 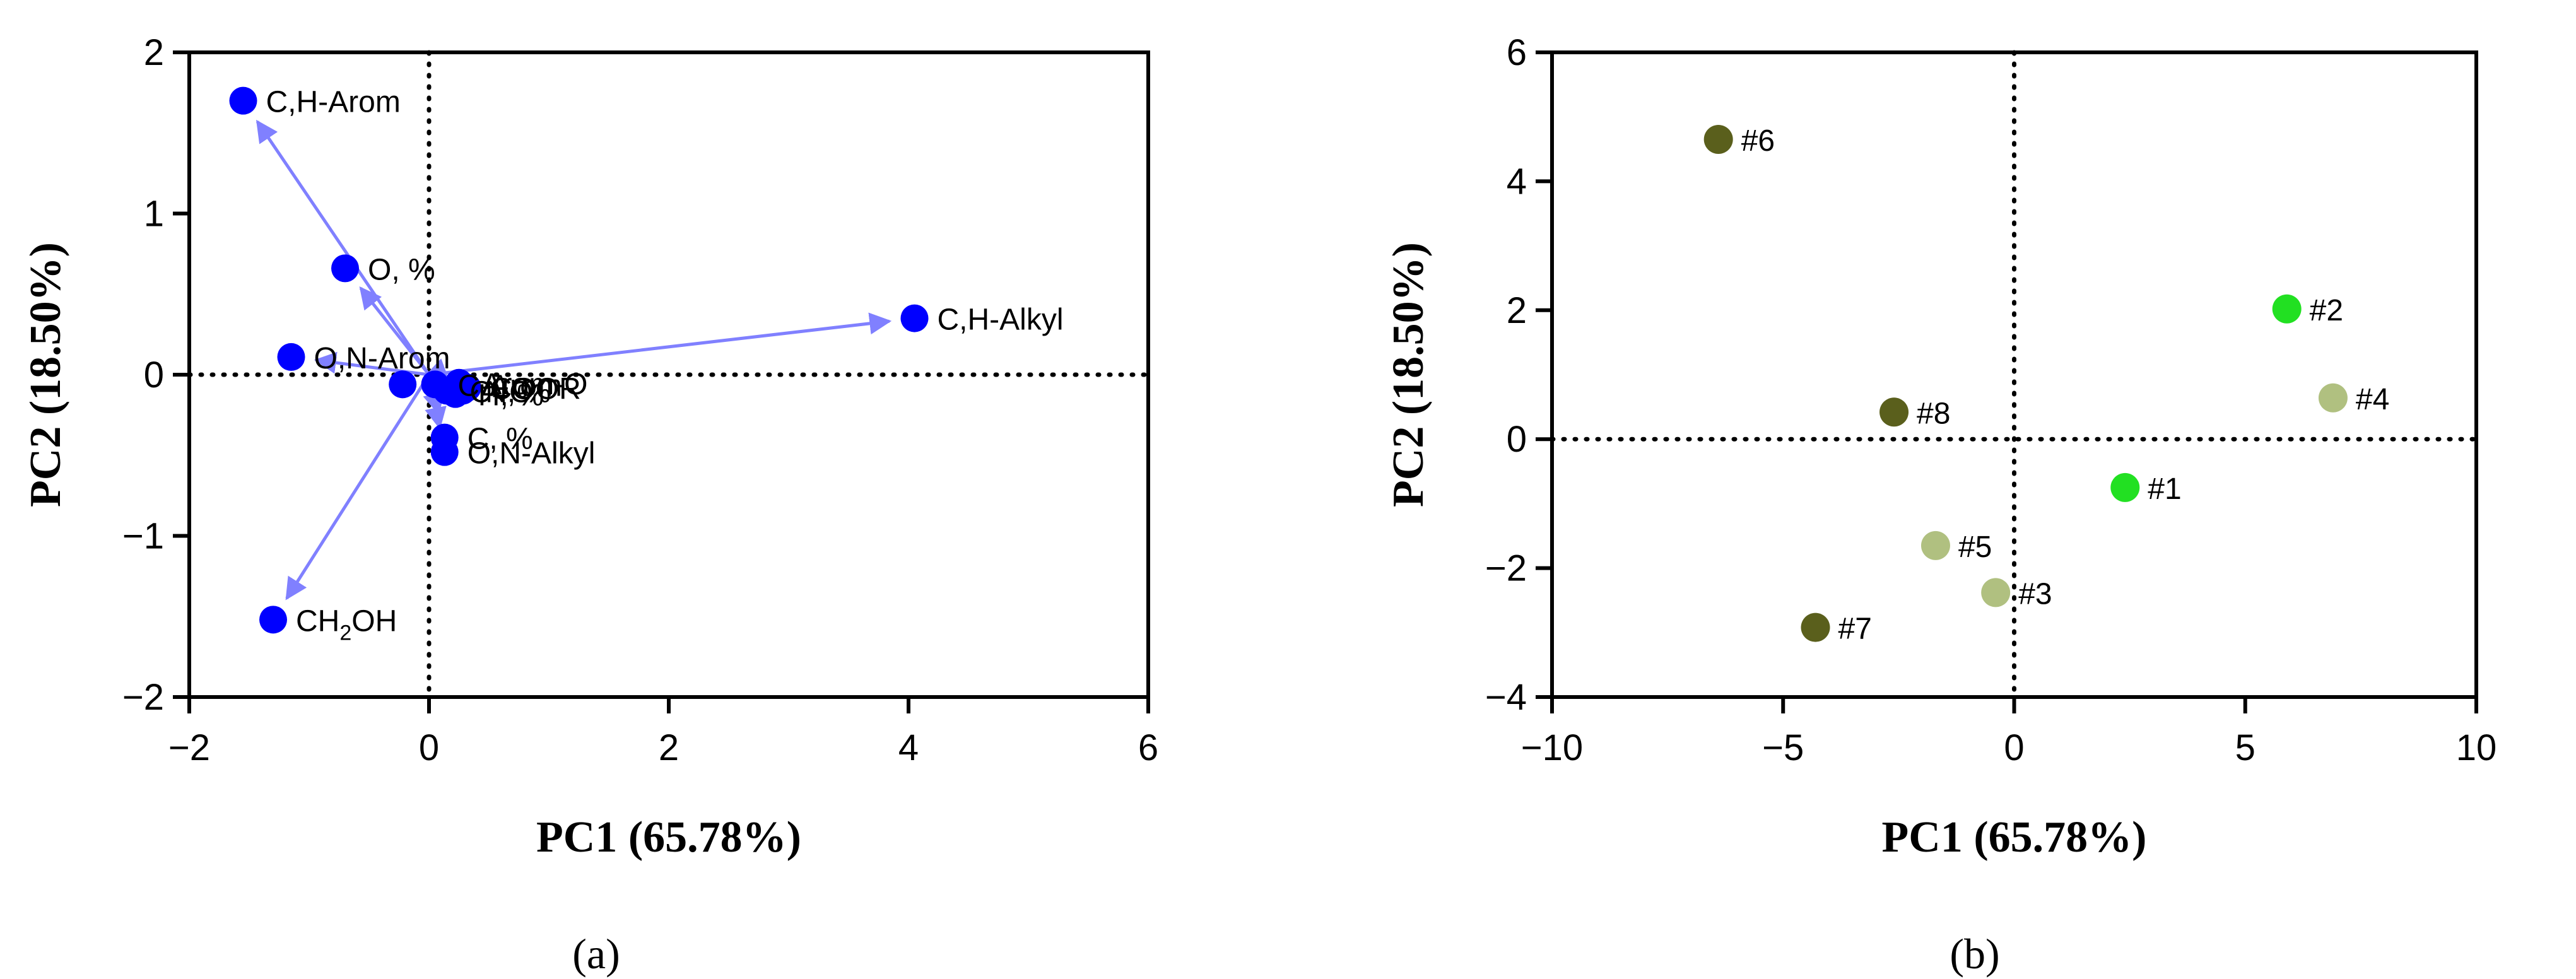 I want to click on y-tick-label: 1, so click(x=154, y=214).